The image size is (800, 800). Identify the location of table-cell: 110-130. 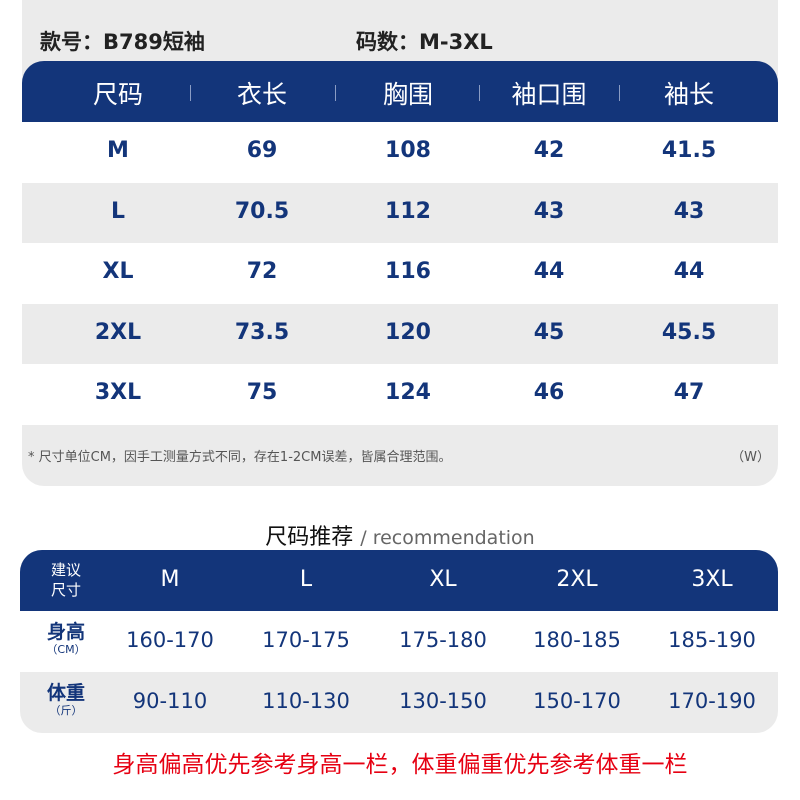
(306, 701).